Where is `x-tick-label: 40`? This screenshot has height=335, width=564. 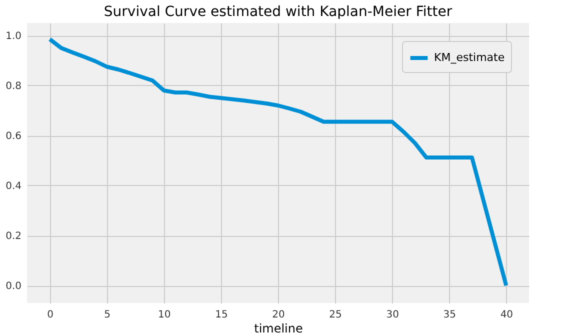 x-tick-label: 40 is located at coordinates (507, 315).